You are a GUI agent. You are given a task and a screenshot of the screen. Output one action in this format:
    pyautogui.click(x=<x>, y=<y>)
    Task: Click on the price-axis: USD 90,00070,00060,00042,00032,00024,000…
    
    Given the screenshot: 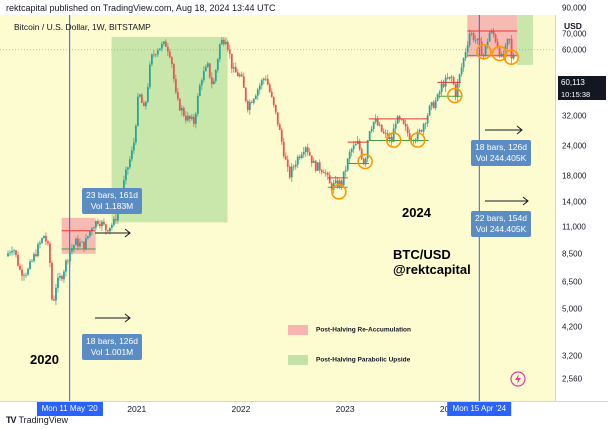 What is the action you would take?
    pyautogui.click(x=581, y=202)
    